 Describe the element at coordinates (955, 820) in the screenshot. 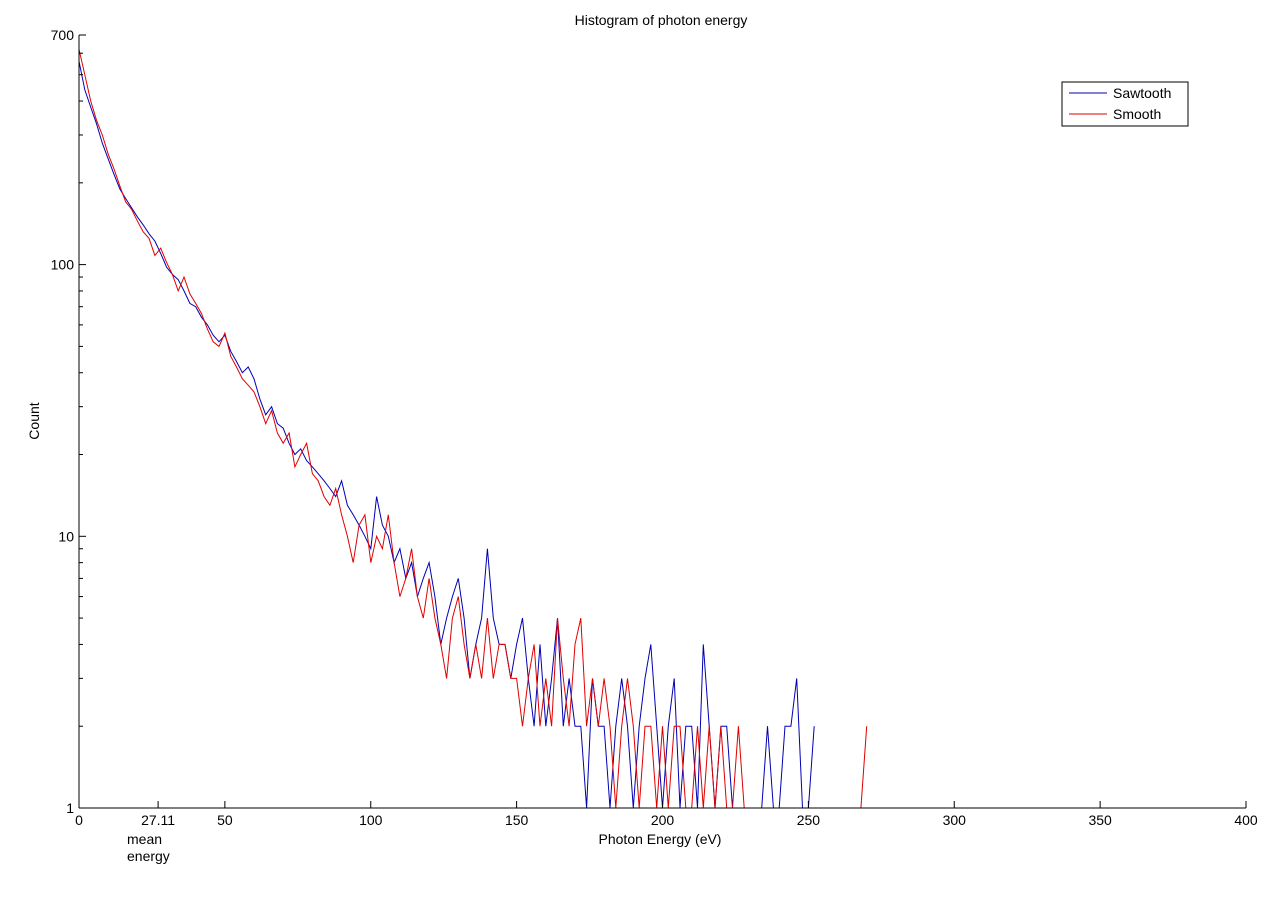

I see `x-tick-label: 300` at that location.